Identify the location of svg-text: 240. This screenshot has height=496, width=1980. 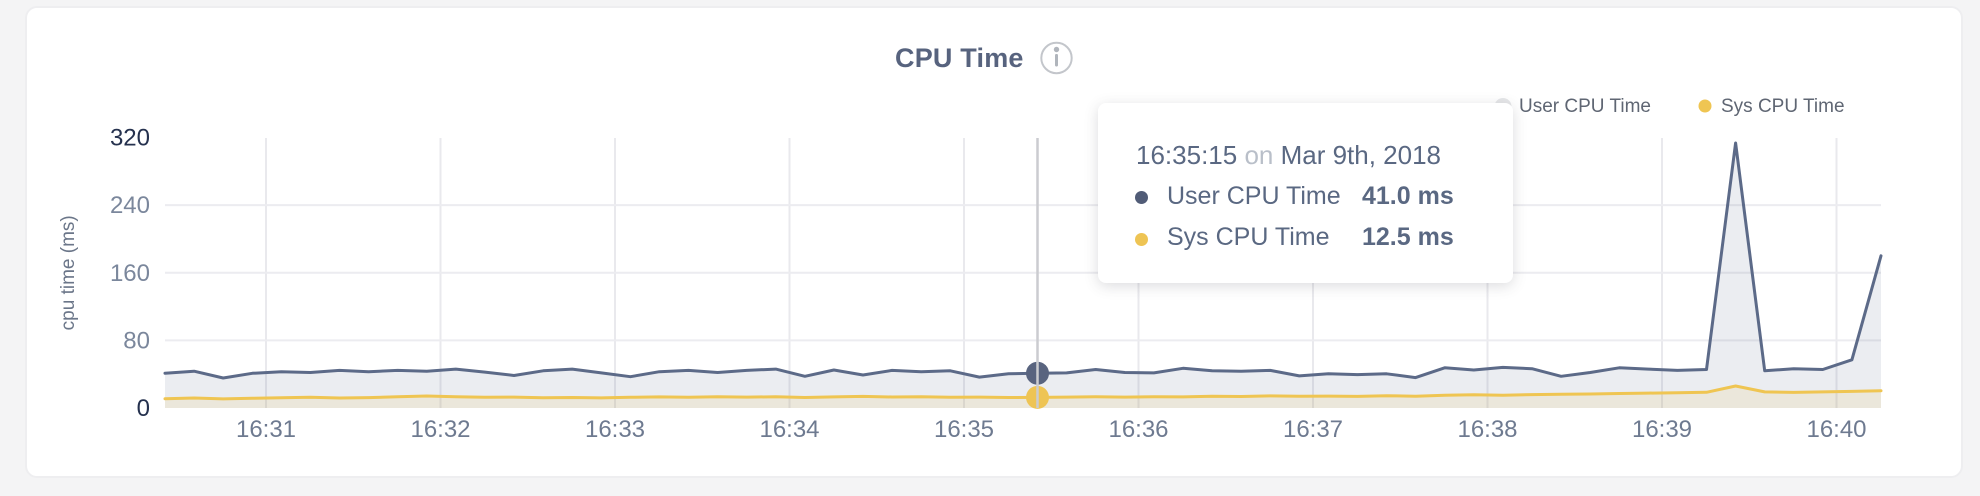
(130, 205).